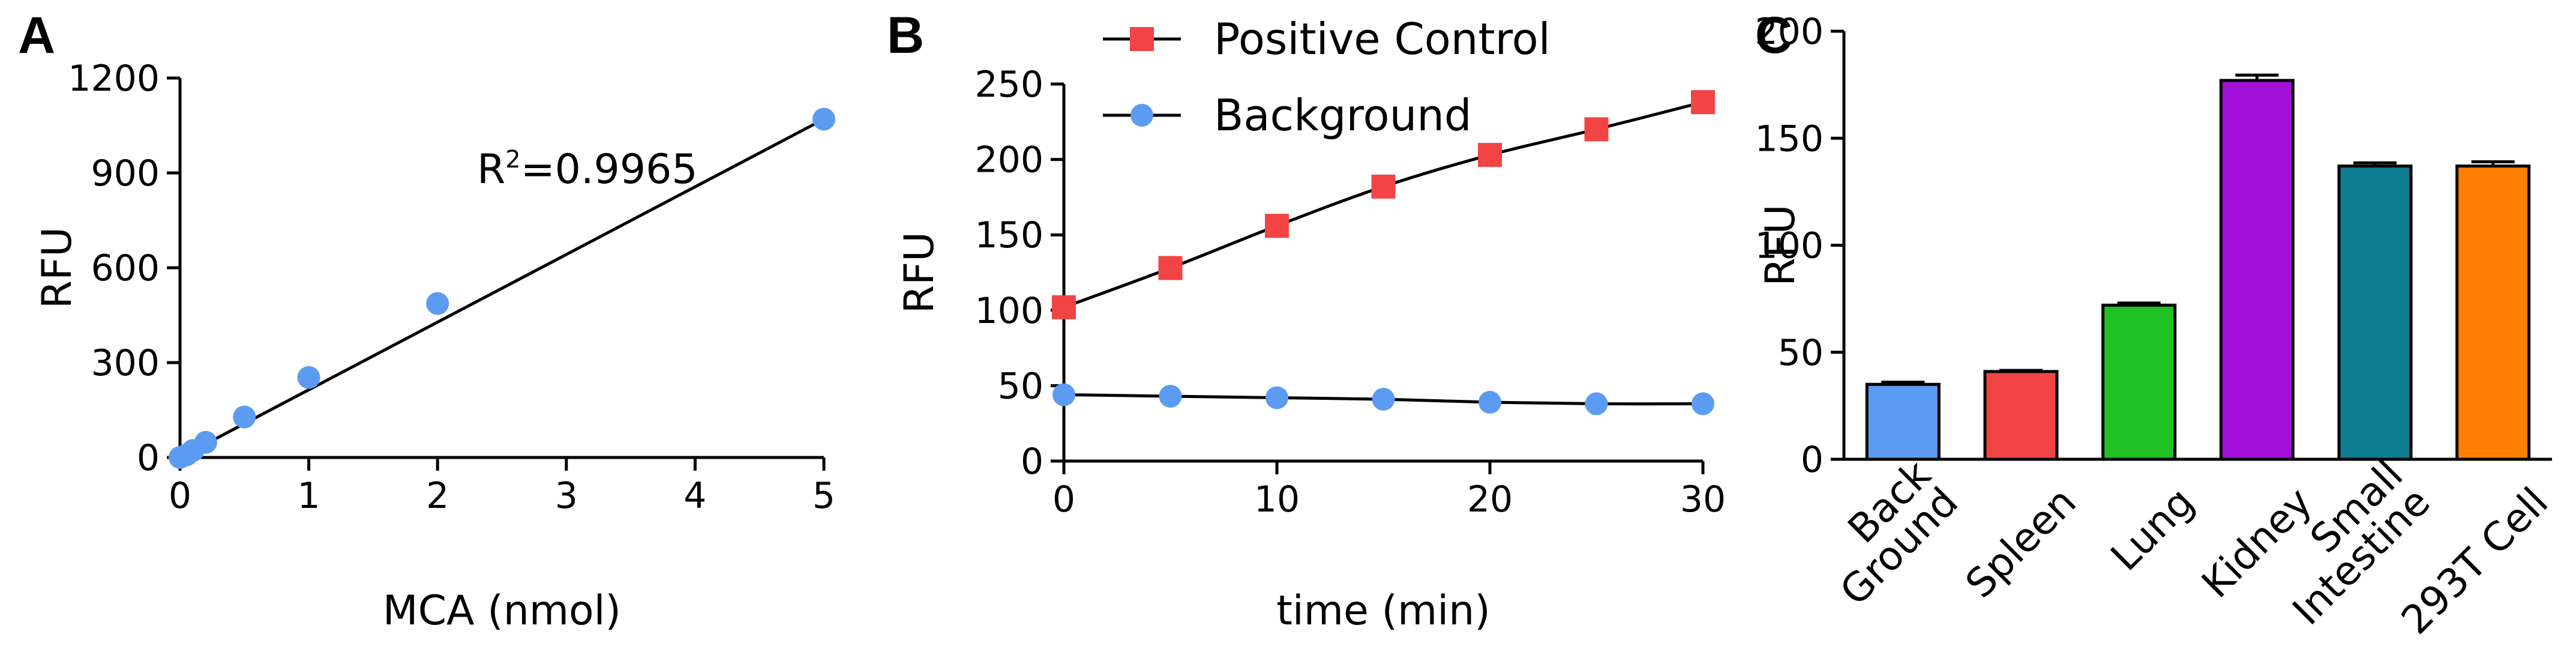 The image size is (2576, 655). Describe the element at coordinates (125, 173) in the screenshot. I see `y-tick-label: 900` at that location.